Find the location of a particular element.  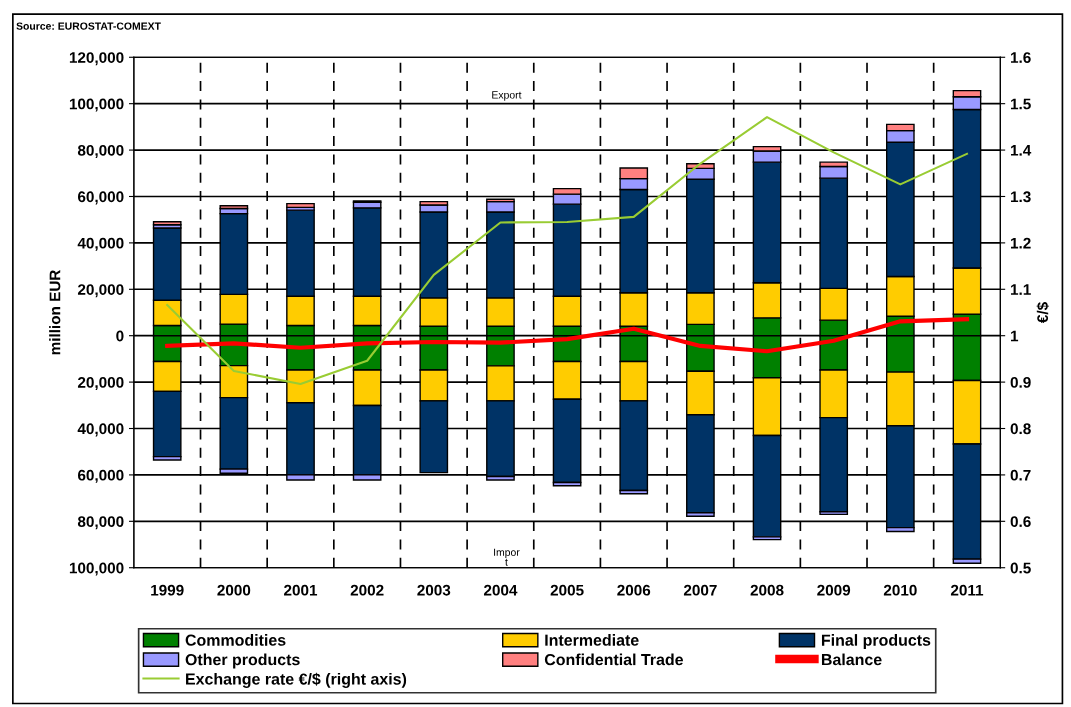

y-tick-label: 0 is located at coordinates (120, 336).